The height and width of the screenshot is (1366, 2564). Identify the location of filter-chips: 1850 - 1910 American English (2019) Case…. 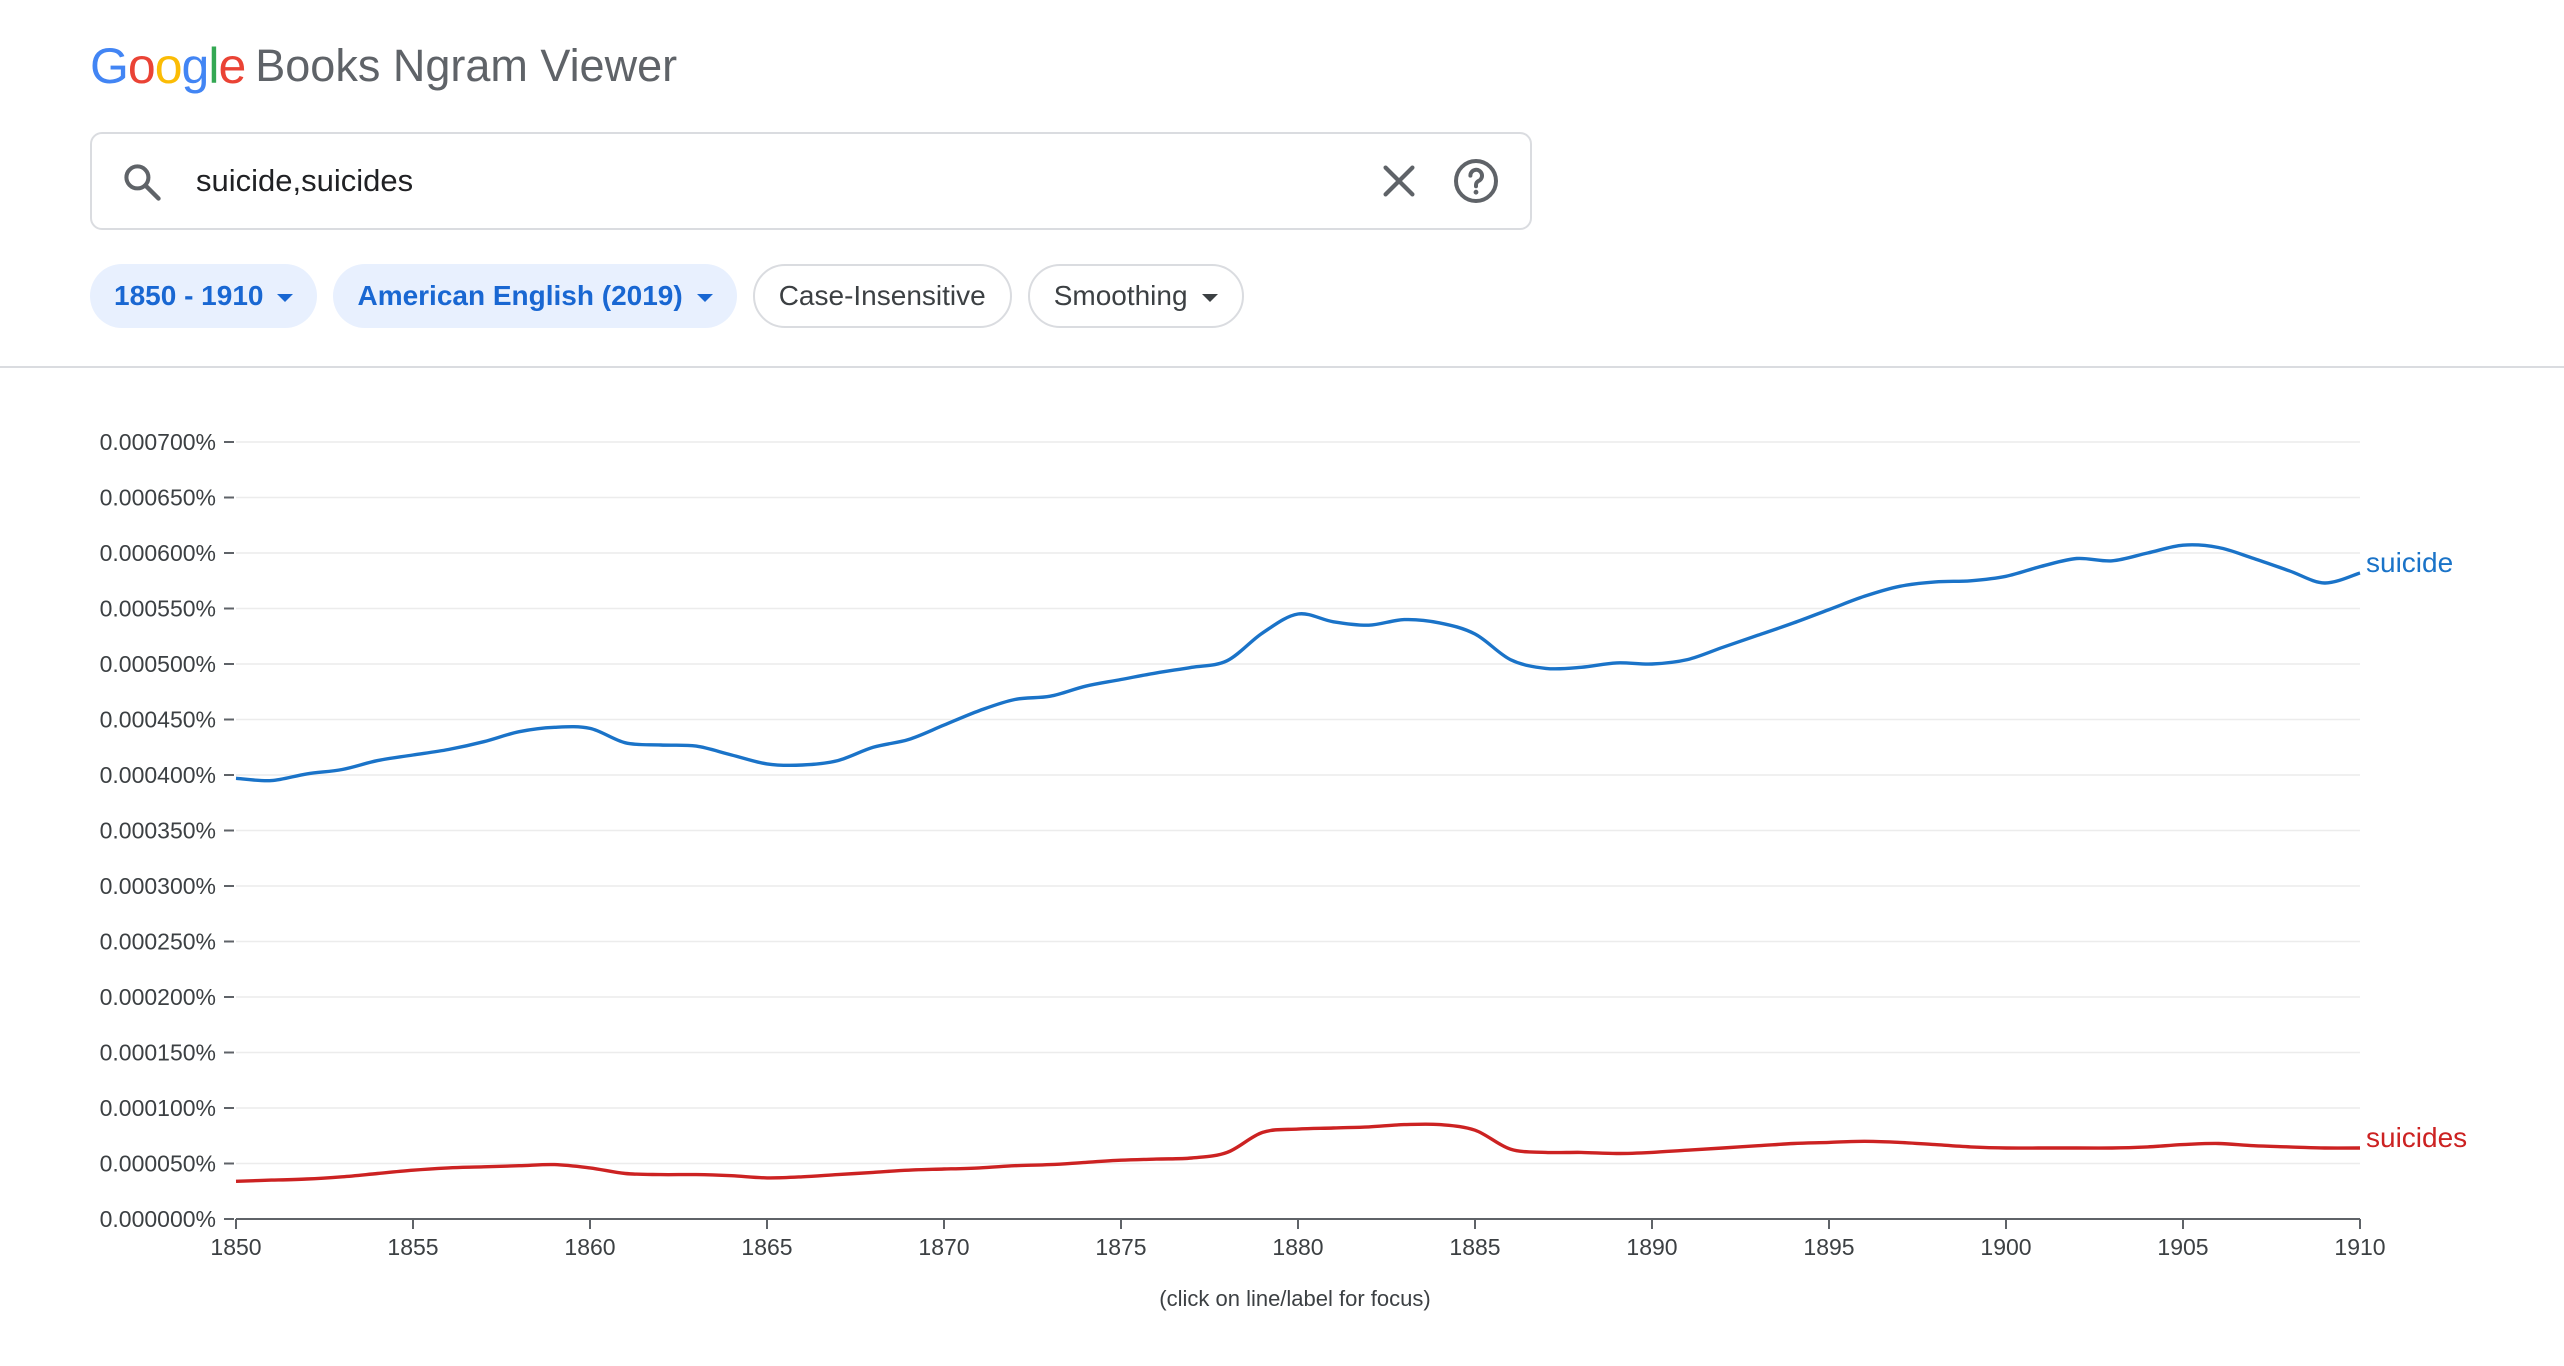
(667, 296).